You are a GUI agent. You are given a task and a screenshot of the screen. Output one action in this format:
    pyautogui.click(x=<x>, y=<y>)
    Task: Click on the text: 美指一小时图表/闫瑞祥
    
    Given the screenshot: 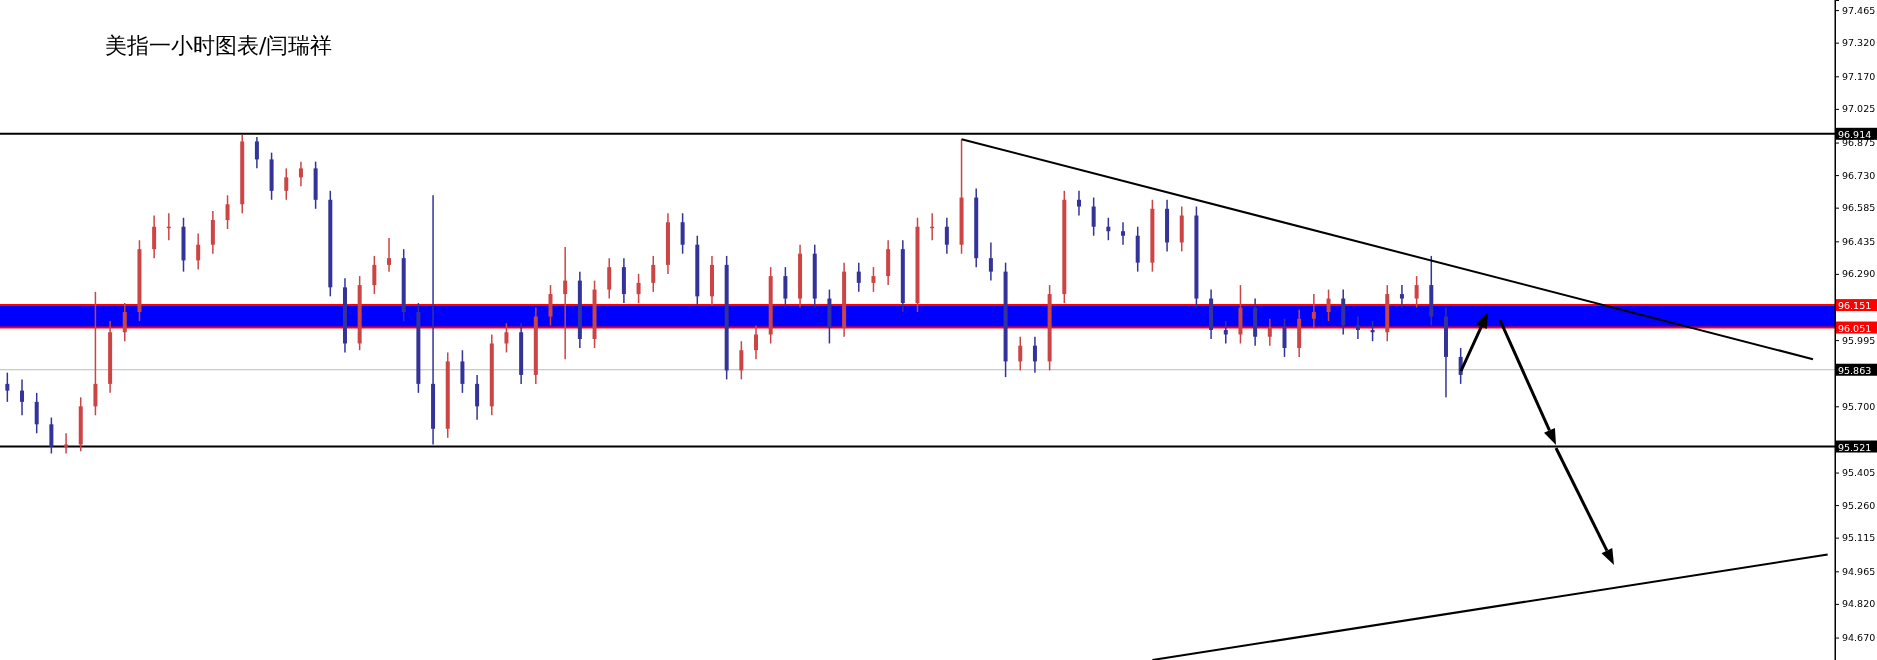 What is the action you would take?
    pyautogui.click(x=219, y=45)
    